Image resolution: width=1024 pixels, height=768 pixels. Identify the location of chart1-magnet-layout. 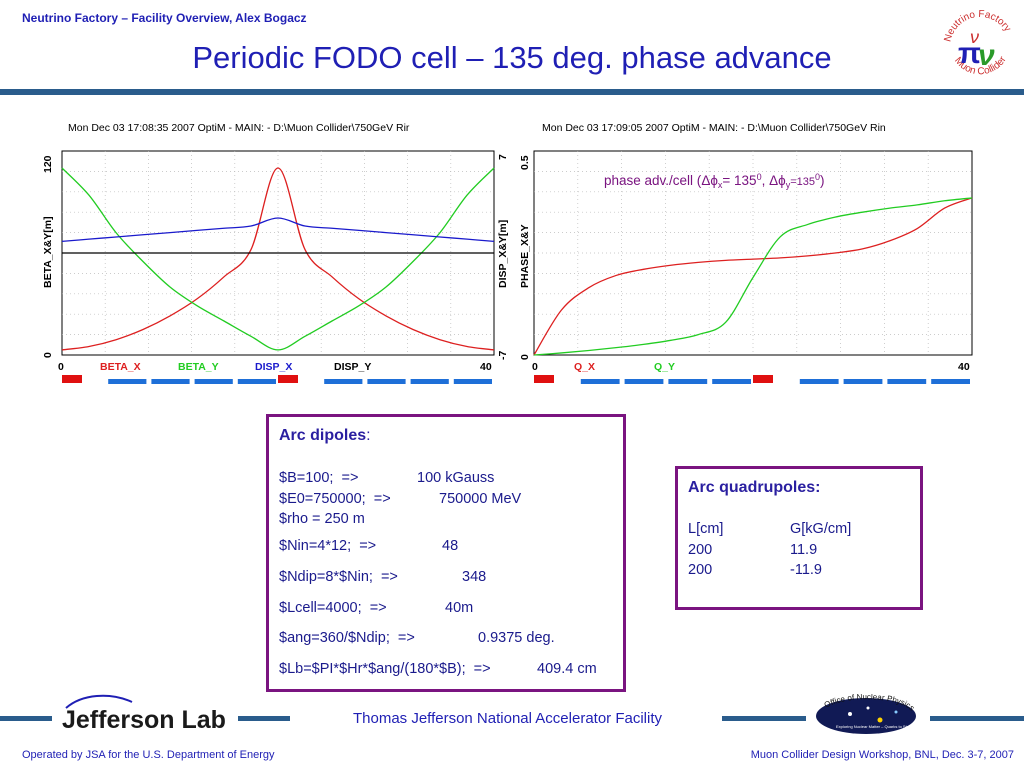
(277, 379).